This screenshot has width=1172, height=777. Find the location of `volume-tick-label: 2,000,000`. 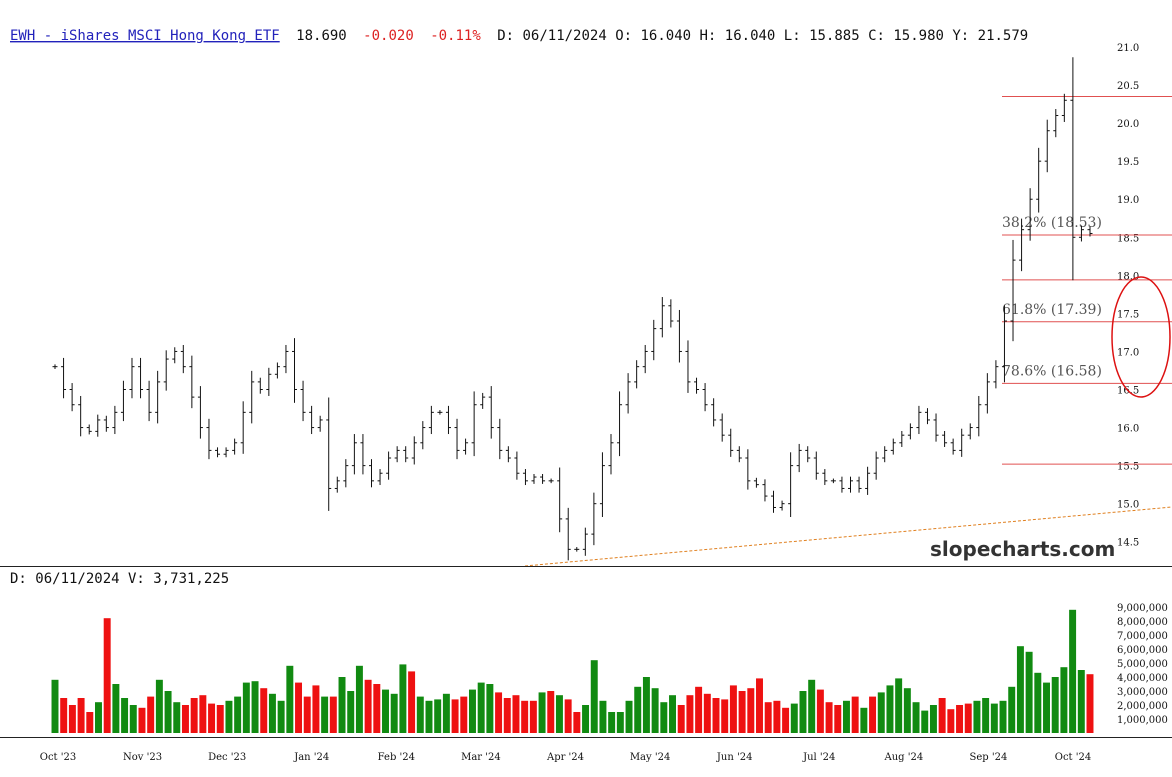

volume-tick-label: 2,000,000 is located at coordinates (1142, 706).